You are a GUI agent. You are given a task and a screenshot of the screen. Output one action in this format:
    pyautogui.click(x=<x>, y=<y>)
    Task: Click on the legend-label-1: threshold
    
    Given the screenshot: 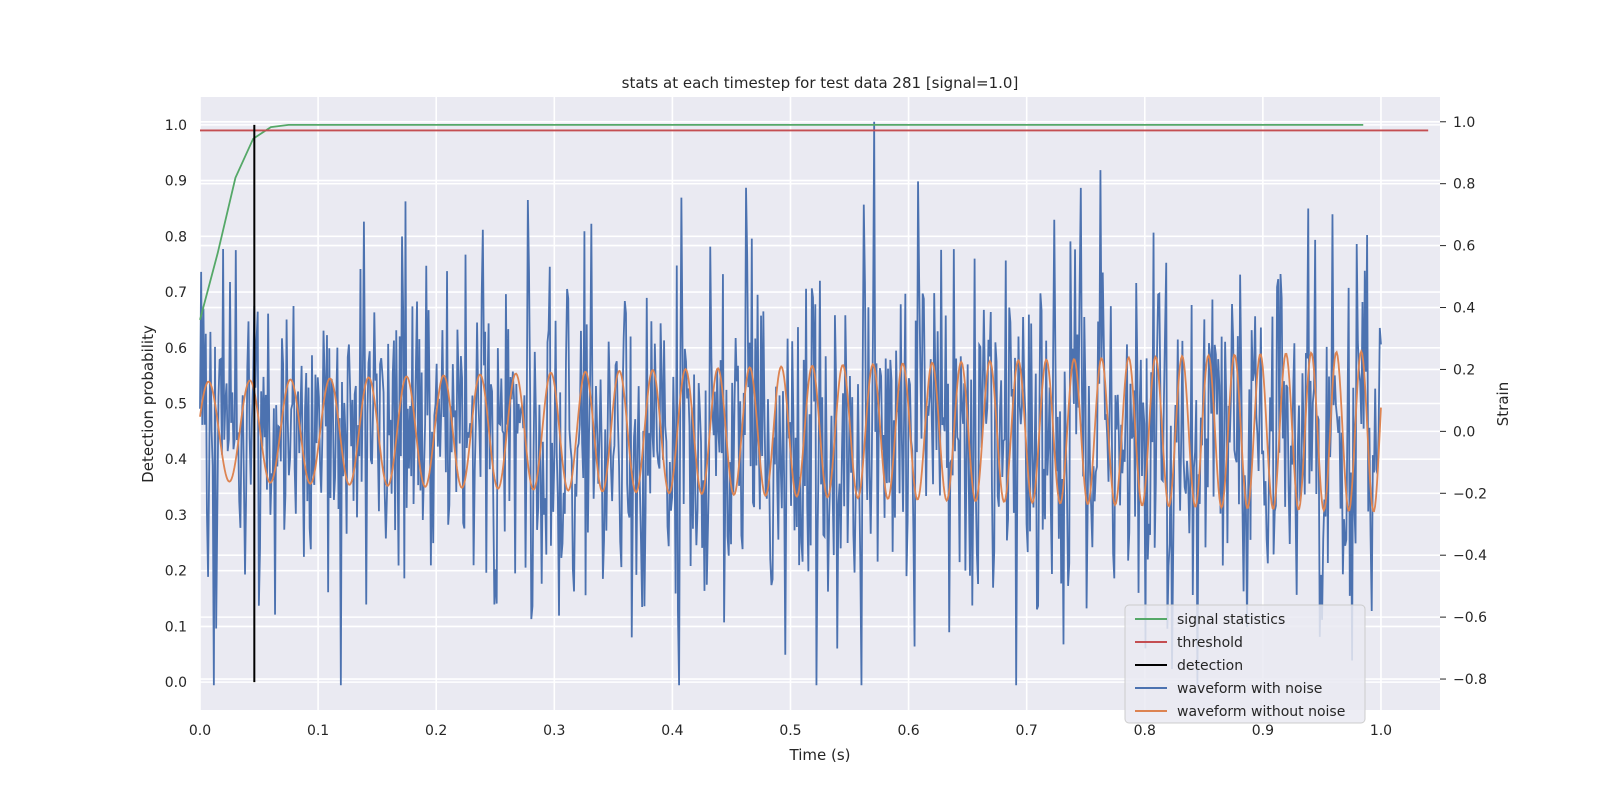 What is the action you would take?
    pyautogui.click(x=1210, y=643)
    